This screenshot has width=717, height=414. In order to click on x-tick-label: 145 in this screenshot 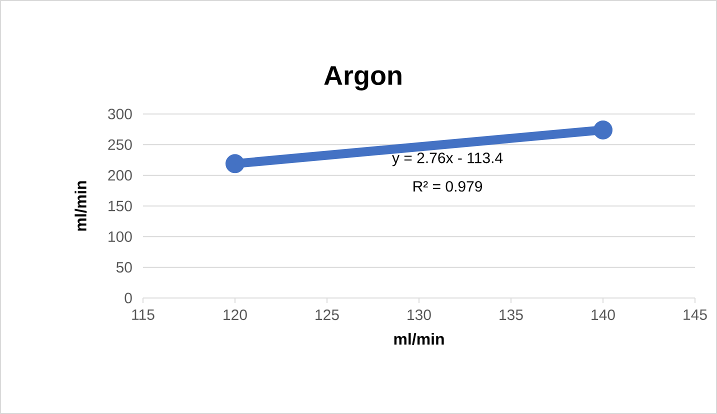, I will do `click(695, 315)`.